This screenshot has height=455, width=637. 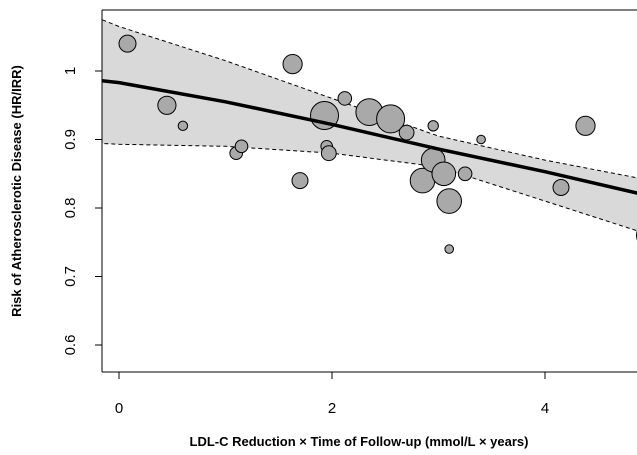 I want to click on y-tick-label: 1, so click(x=70, y=71).